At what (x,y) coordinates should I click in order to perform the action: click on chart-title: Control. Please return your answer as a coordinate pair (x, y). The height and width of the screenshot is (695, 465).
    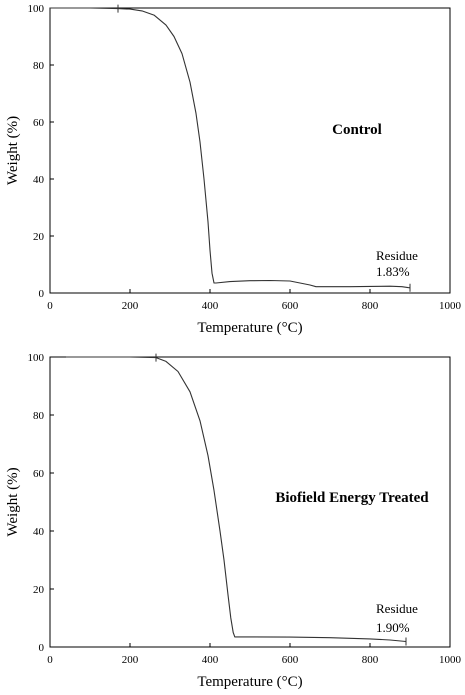
    Looking at the image, I should click on (357, 130).